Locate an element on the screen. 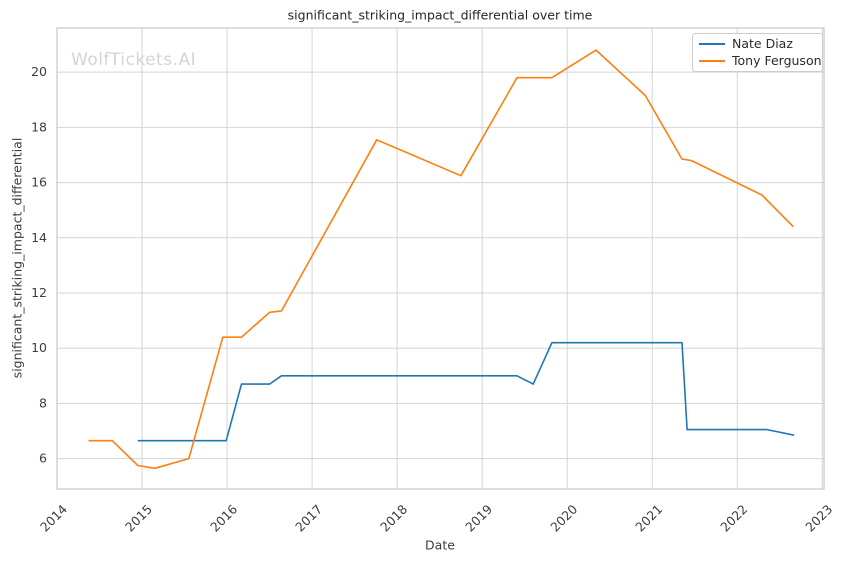 The image size is (847, 561). x-tick-label: 2022 is located at coordinates (733, 518).